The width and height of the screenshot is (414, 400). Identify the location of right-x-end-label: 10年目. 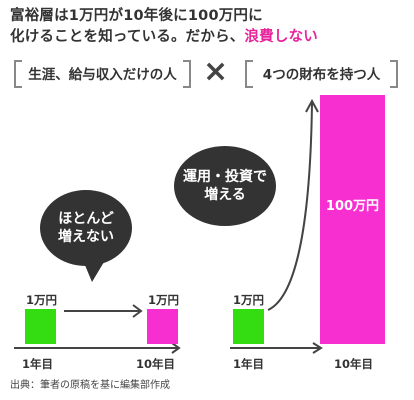
(354, 364).